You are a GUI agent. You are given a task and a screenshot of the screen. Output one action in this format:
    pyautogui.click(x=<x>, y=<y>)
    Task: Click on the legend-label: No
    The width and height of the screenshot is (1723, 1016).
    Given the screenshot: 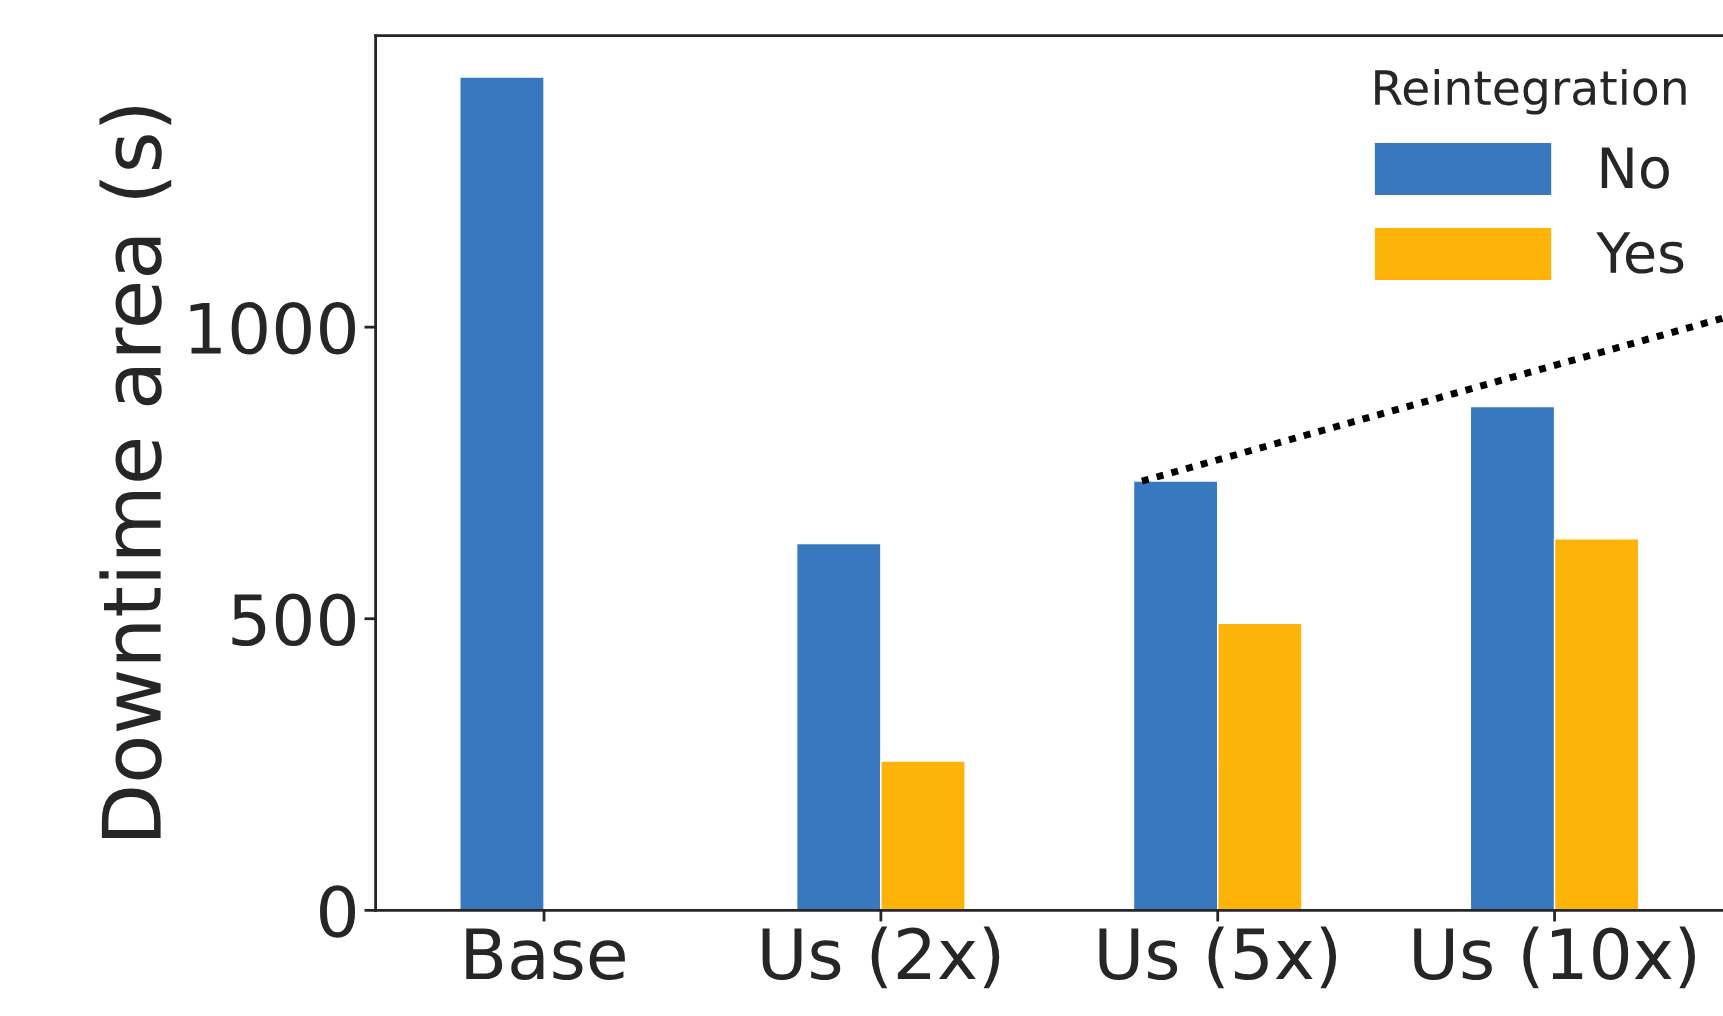 What is the action you would take?
    pyautogui.click(x=1635, y=168)
    